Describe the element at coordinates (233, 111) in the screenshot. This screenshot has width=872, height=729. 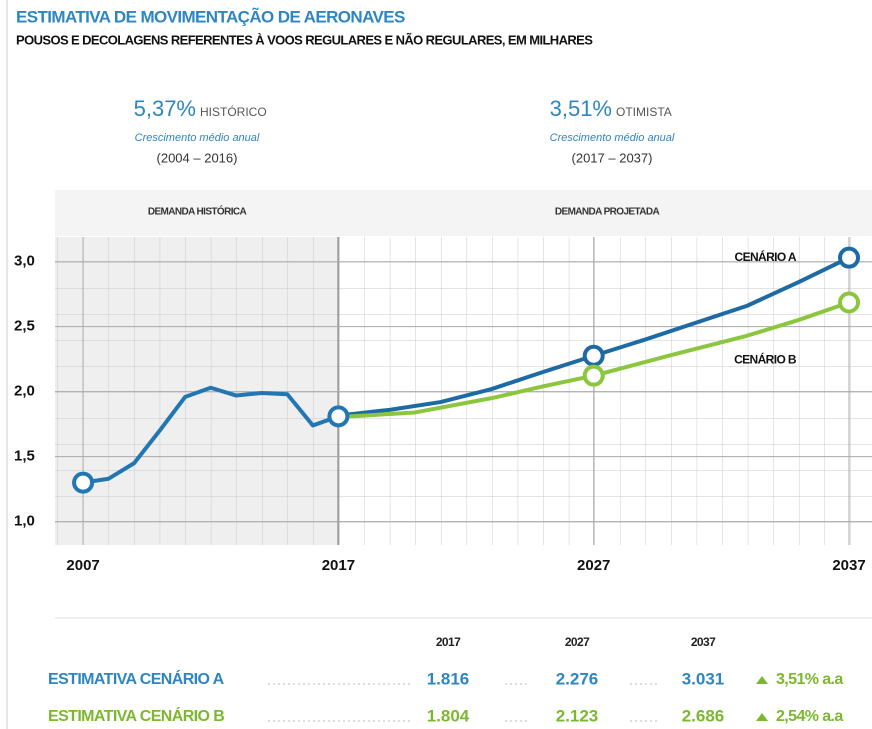
I see `stat-label: HISTÓRICO` at that location.